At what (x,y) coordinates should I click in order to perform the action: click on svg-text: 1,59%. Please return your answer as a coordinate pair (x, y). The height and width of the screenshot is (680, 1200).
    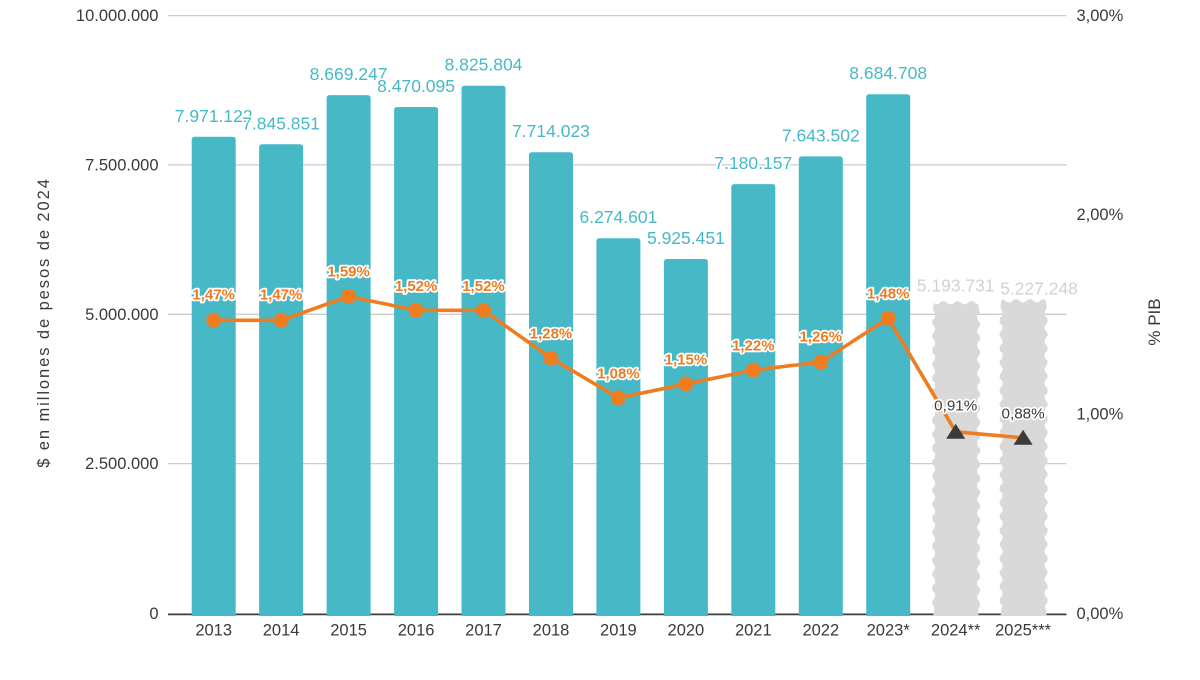
    Looking at the image, I should click on (348, 272).